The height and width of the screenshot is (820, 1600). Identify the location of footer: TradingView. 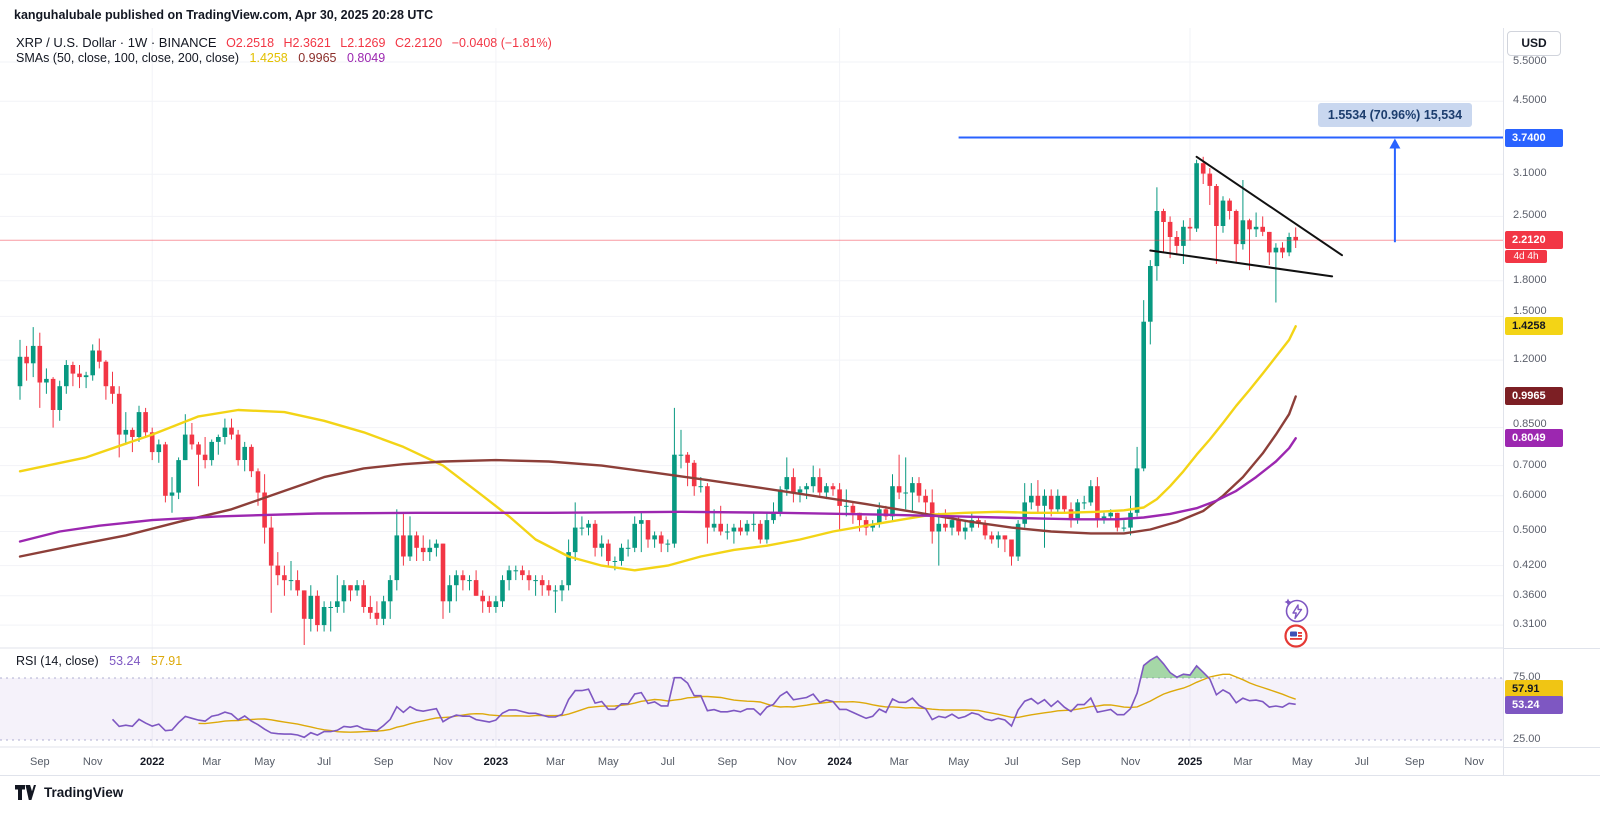
(800, 797).